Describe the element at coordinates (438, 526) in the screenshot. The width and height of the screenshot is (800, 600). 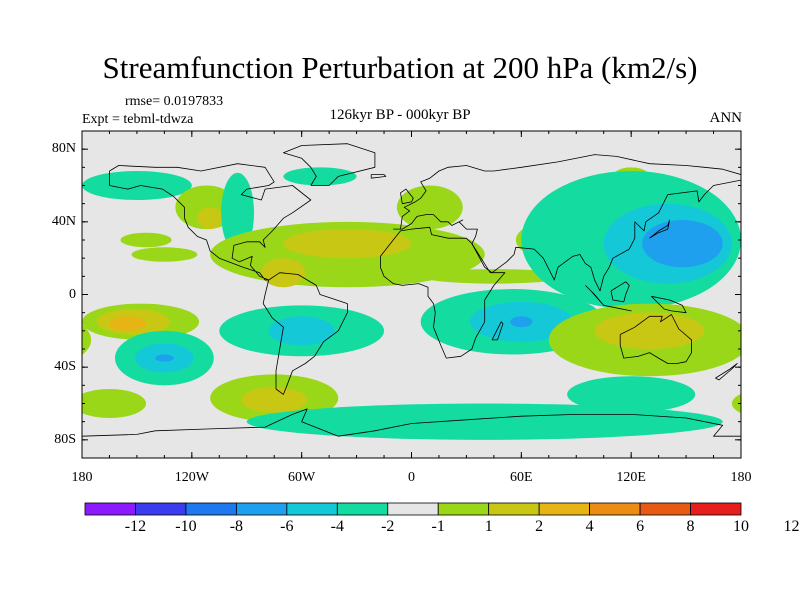
I see `colorbar-label: -1` at that location.